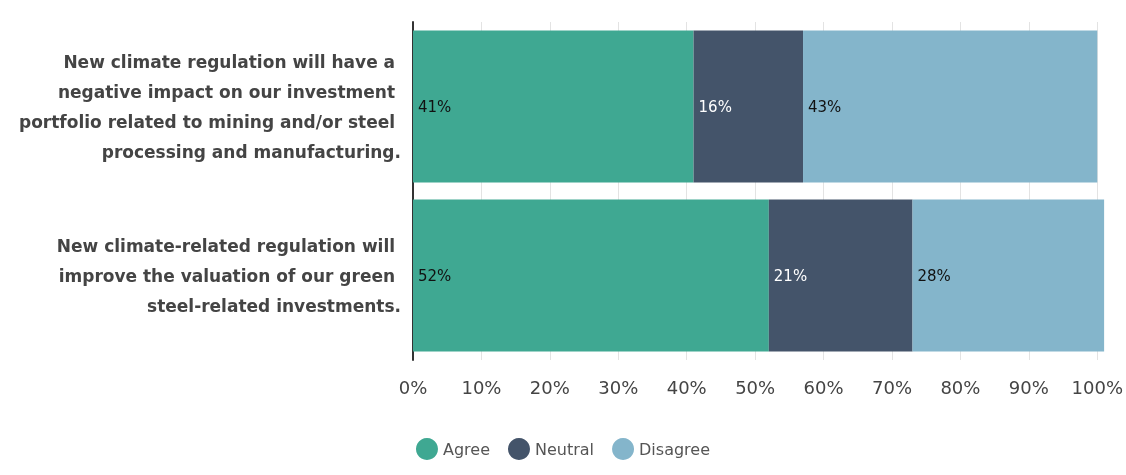 Image resolution: width=1126 pixels, height=475 pixels. I want to click on x-tick-label: 50%, so click(755, 387).